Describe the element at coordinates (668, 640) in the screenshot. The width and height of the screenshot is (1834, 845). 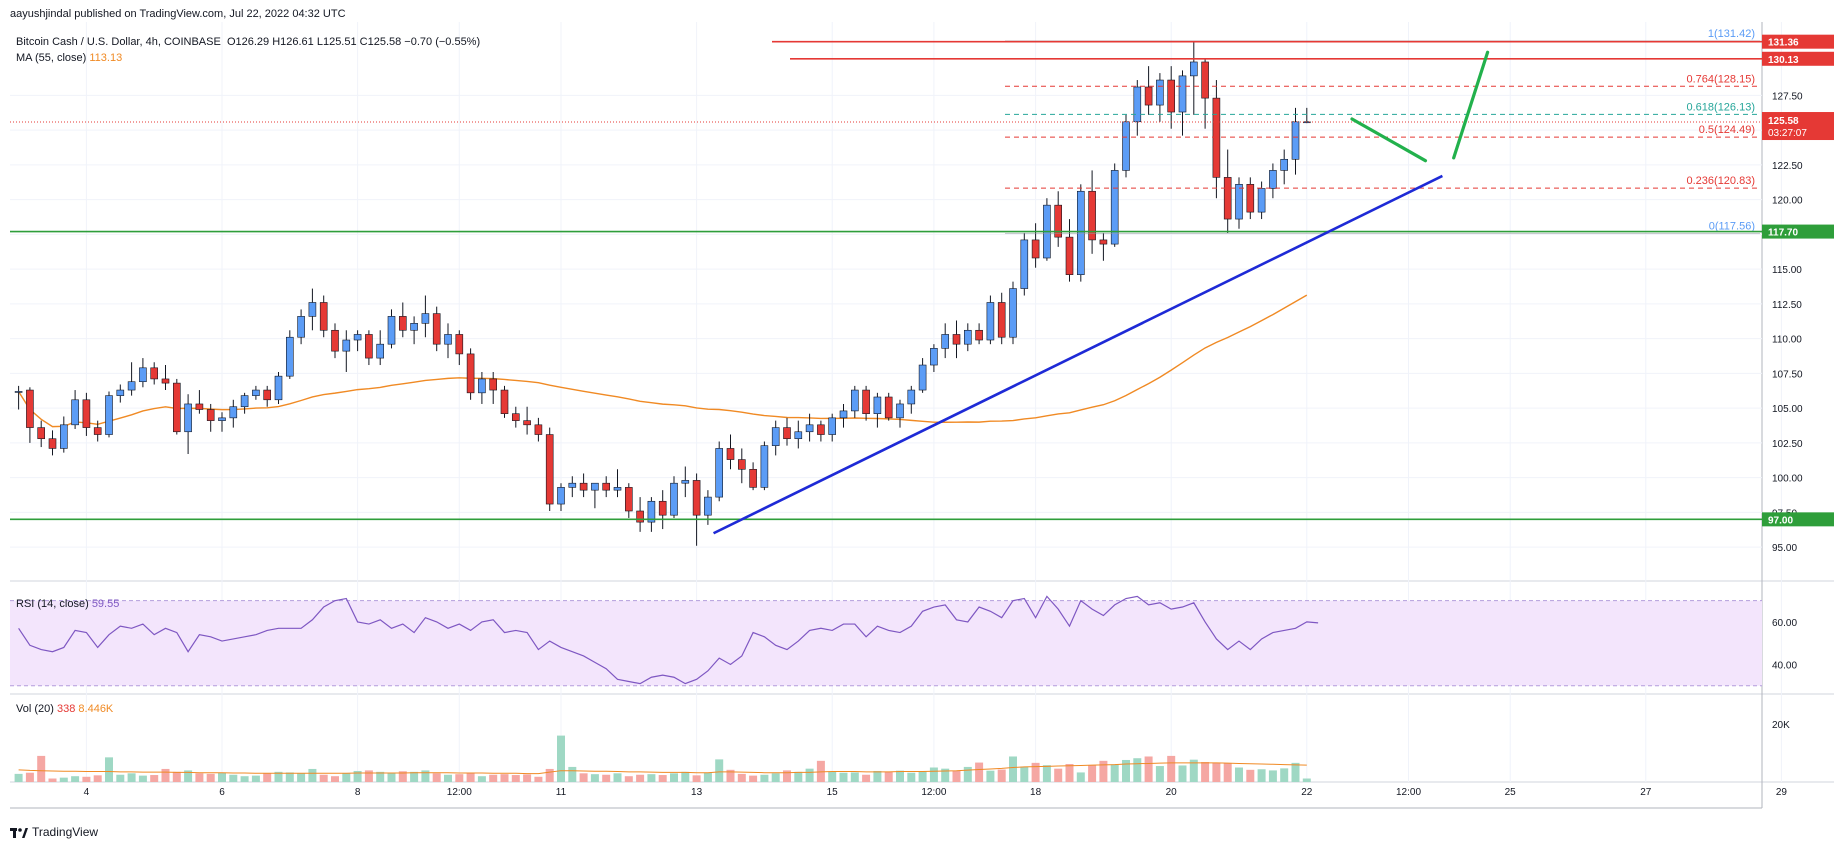
I see `rsi-line` at that location.